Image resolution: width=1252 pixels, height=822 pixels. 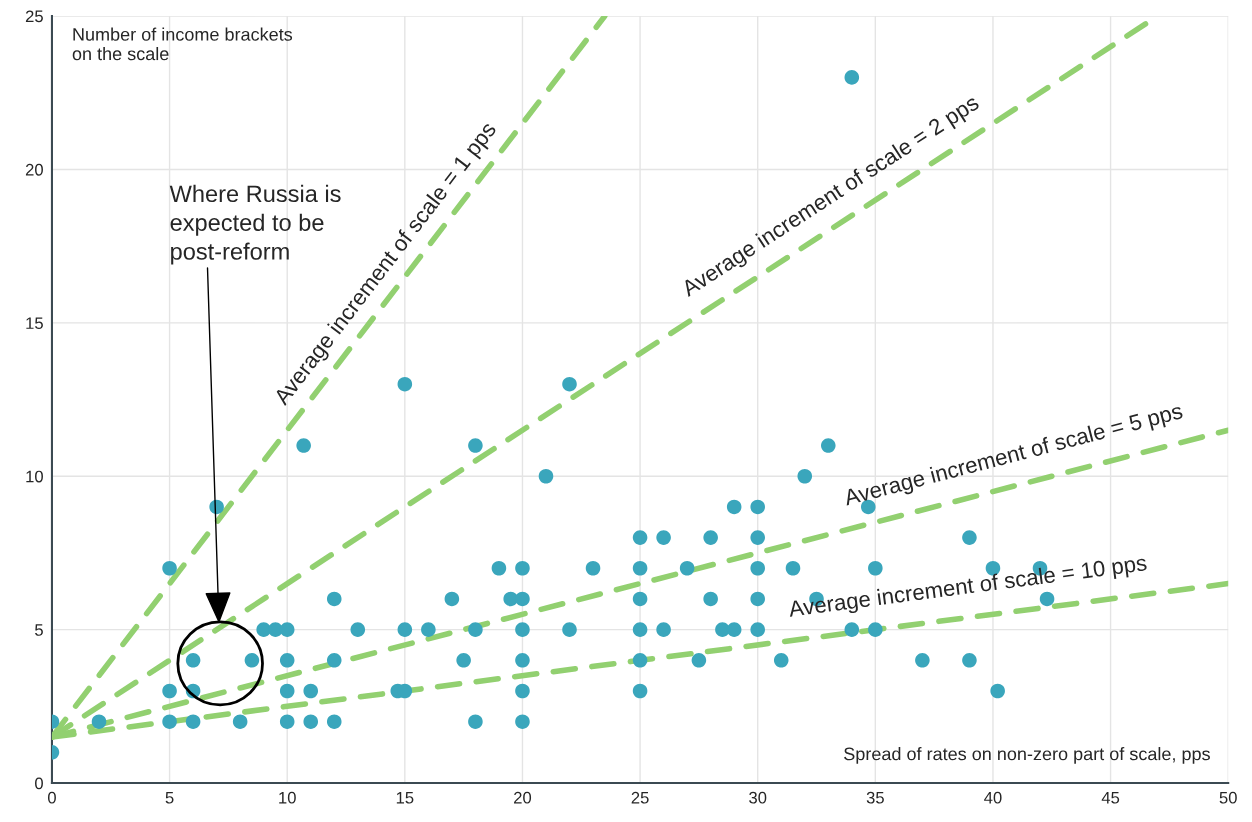 What do you see at coordinates (993, 797) in the screenshot?
I see `x-tick-label: 40` at bounding box center [993, 797].